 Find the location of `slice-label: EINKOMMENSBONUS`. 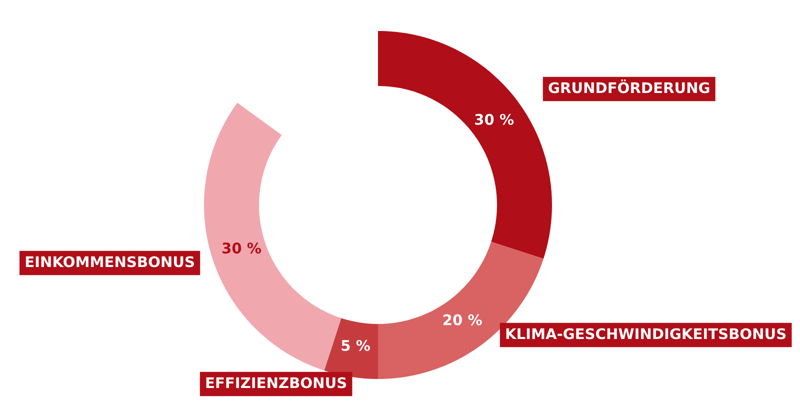

slice-label: EINKOMMENSBONUS is located at coordinates (110, 262).